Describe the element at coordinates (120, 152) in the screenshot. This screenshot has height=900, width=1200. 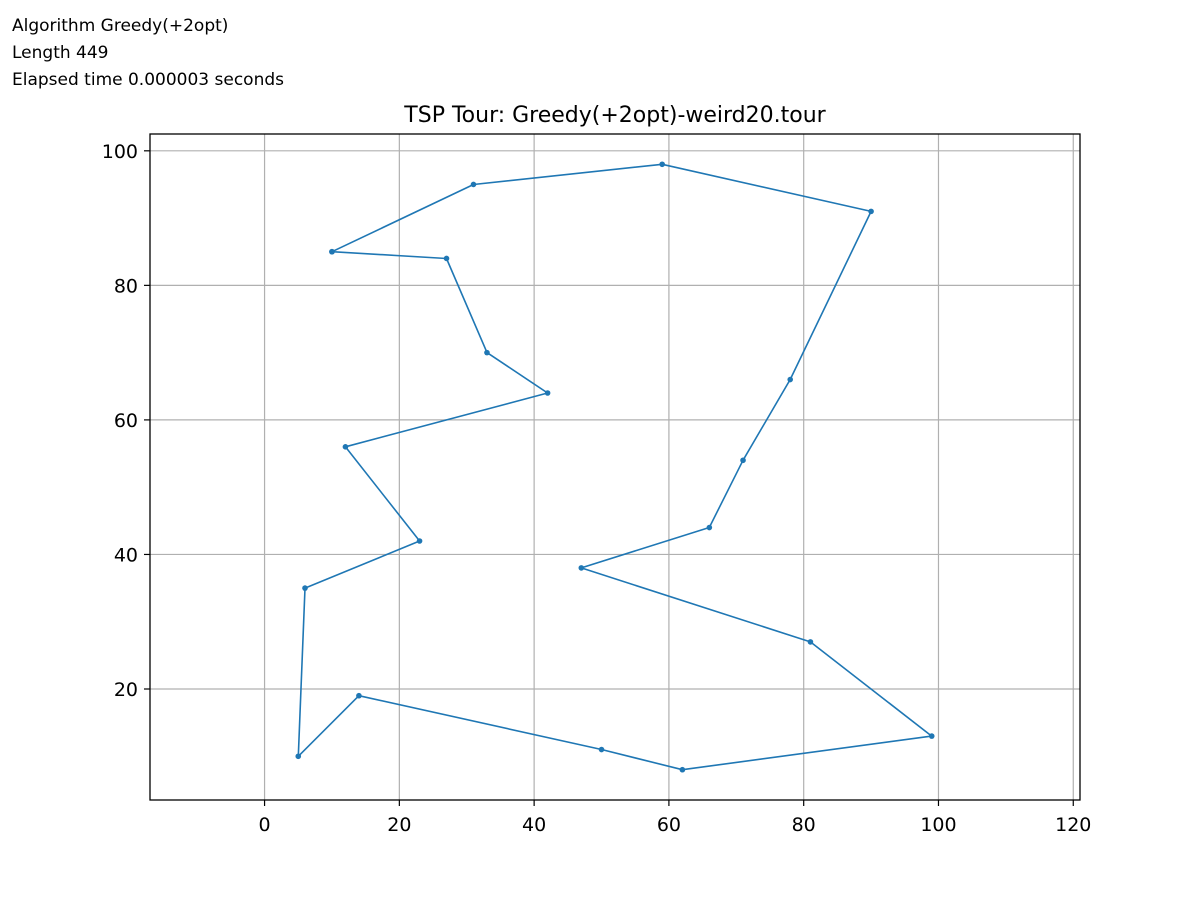
I see `y-tick-label: 100` at that location.